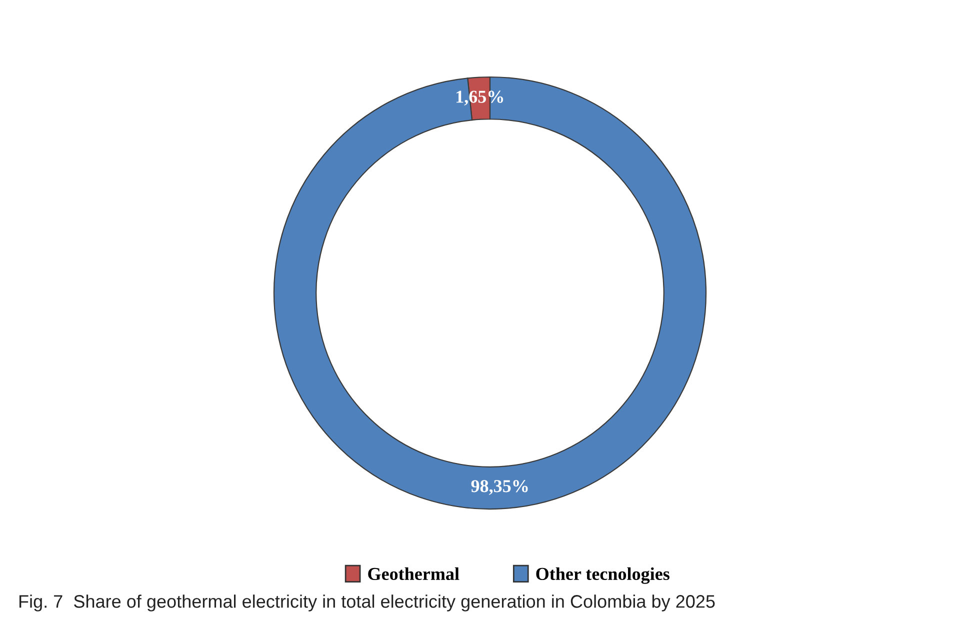 This screenshot has width=958, height=622. Describe the element at coordinates (603, 575) in the screenshot. I see `legend-label: Other tecnologies` at that location.